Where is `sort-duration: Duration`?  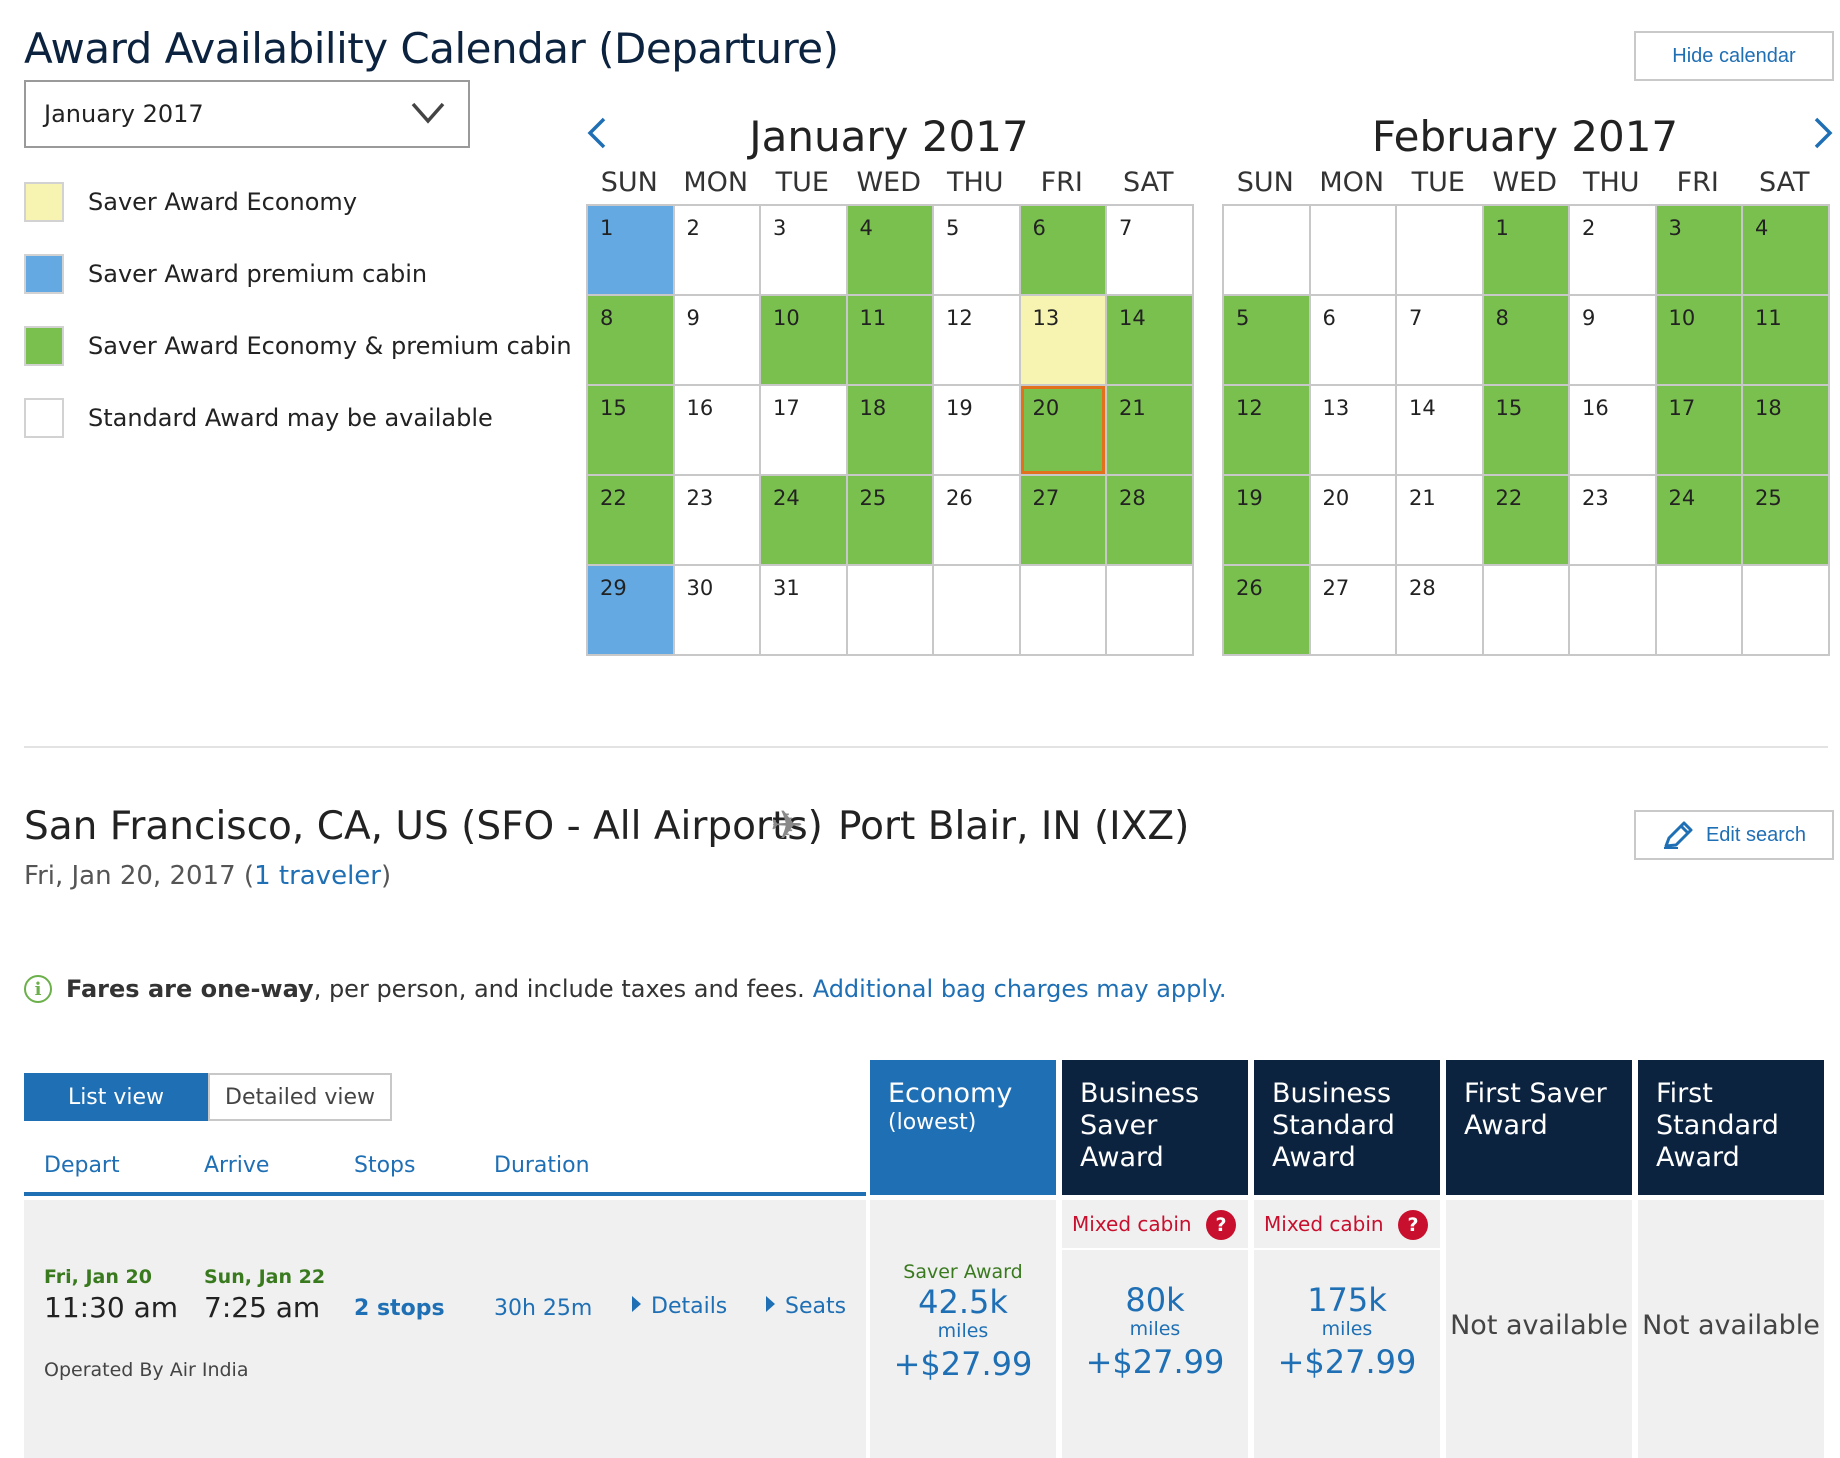
sort-duration: Duration is located at coordinates (542, 1165).